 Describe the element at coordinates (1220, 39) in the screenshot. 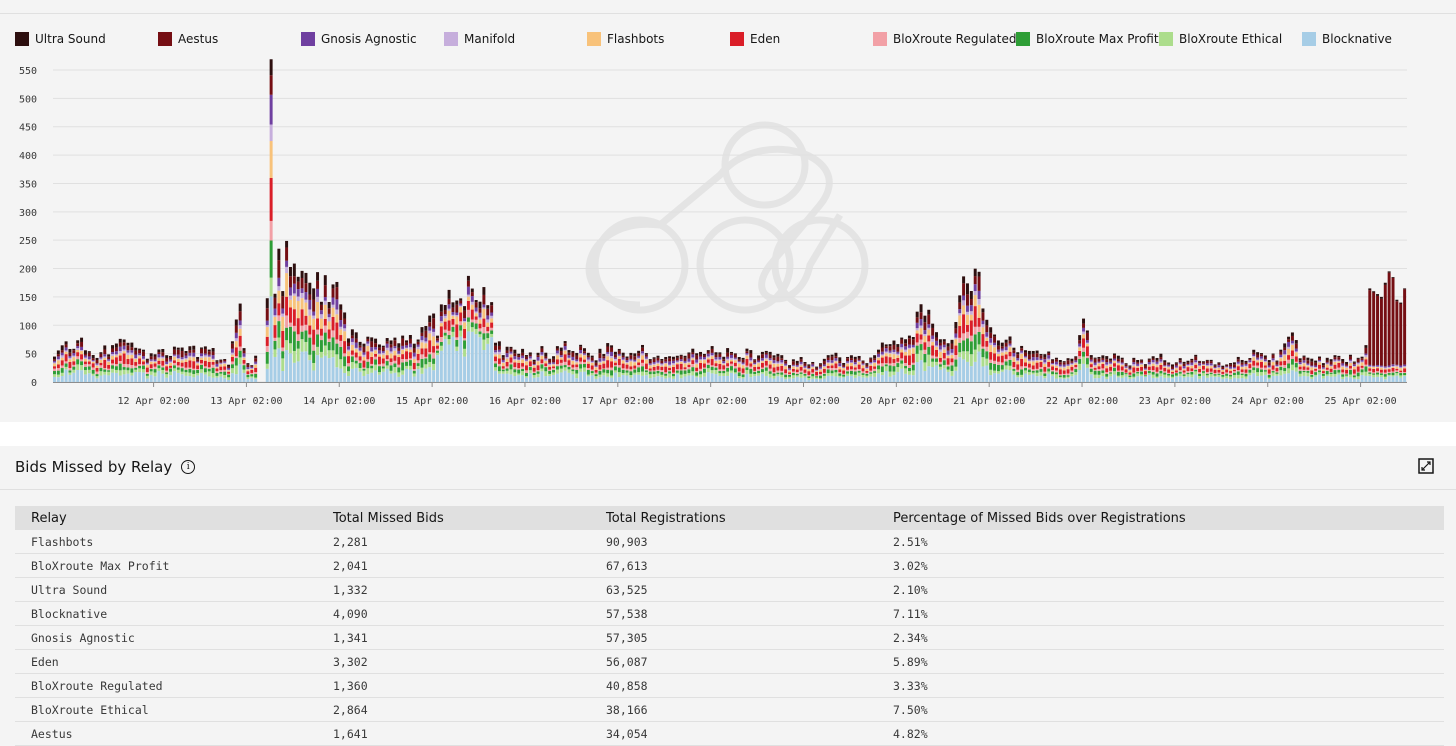

I see `legend-item: BloXroute Ethical` at that location.